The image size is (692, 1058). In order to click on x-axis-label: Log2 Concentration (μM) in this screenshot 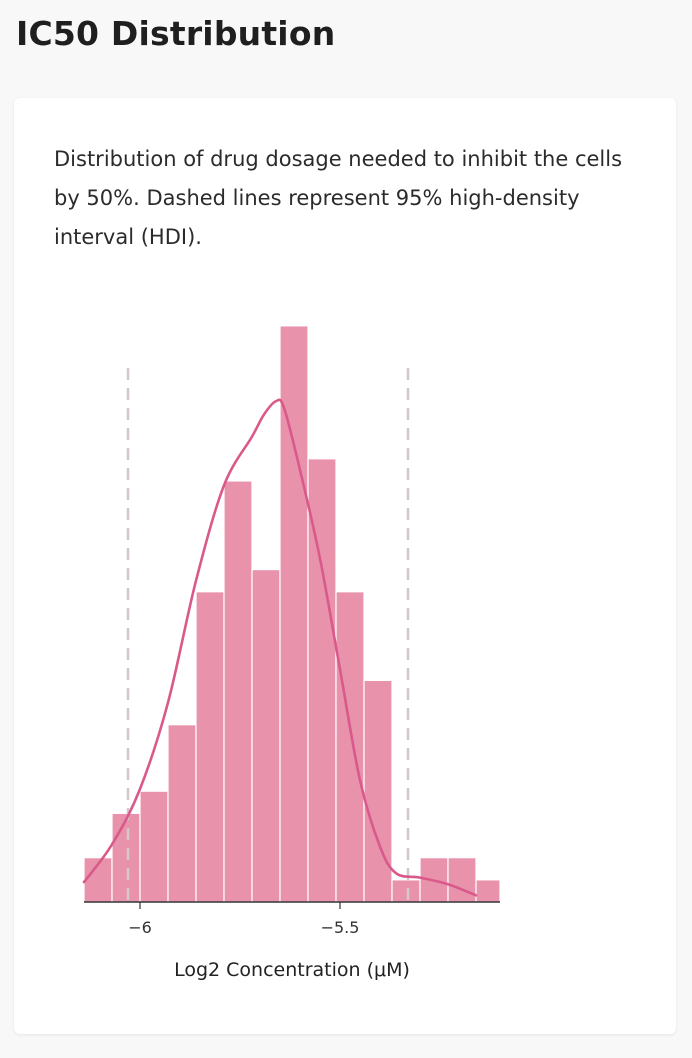, I will do `click(292, 970)`.